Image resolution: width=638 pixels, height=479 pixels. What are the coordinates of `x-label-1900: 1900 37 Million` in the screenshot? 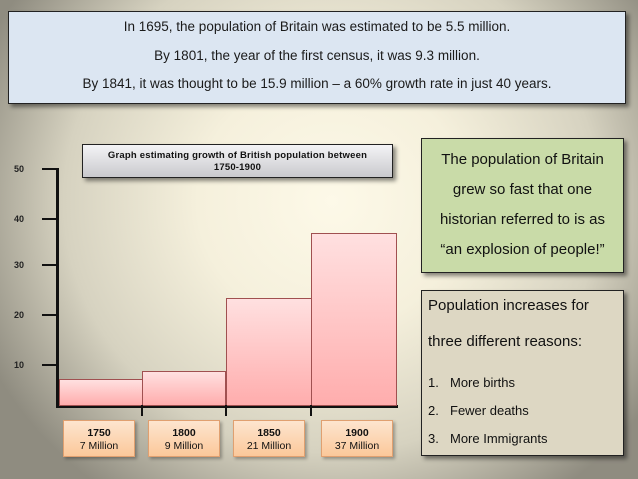 It's located at (357, 438).